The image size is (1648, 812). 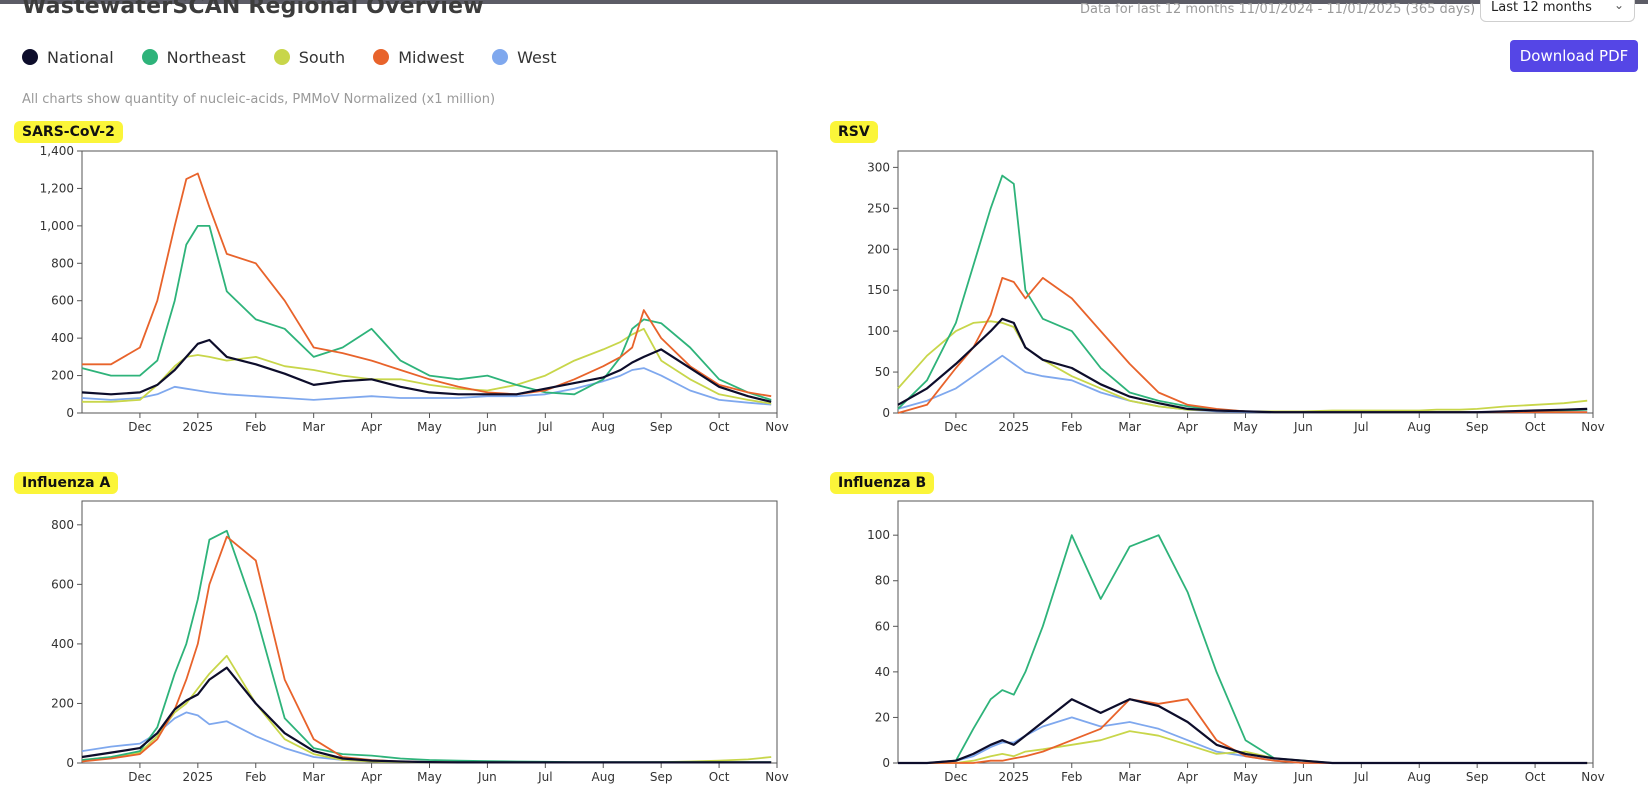 I want to click on y-tick-label: 250, so click(x=878, y=208).